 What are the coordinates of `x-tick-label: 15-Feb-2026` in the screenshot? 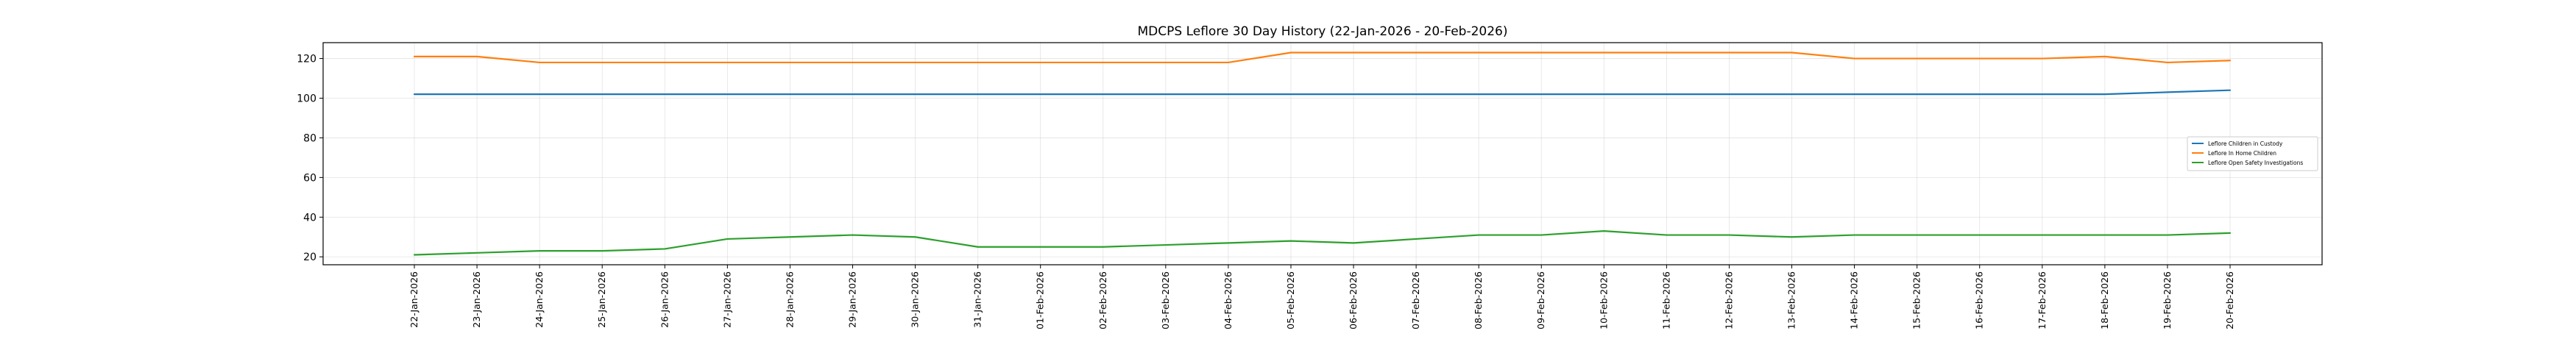 It's located at (1916, 300).